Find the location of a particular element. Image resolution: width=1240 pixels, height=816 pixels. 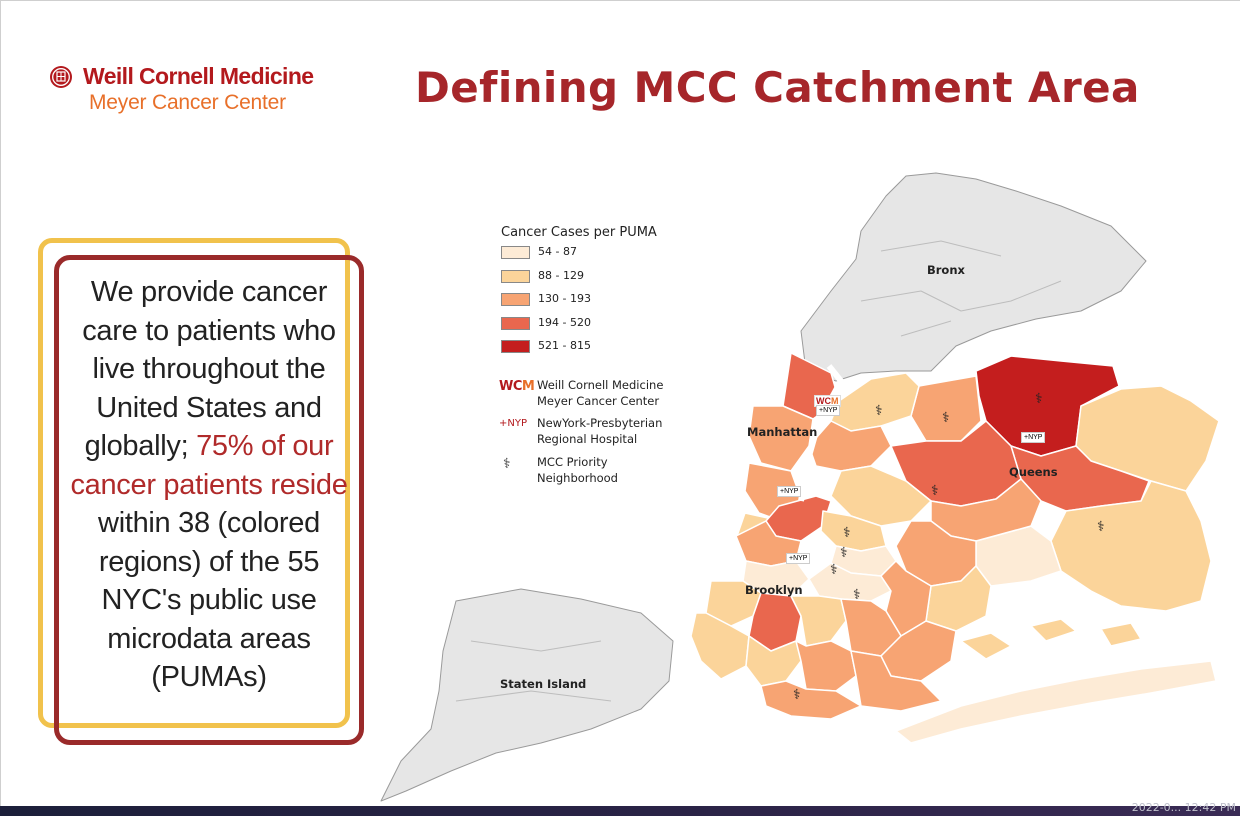

legend-item: 54 - 87 is located at coordinates (579, 256).